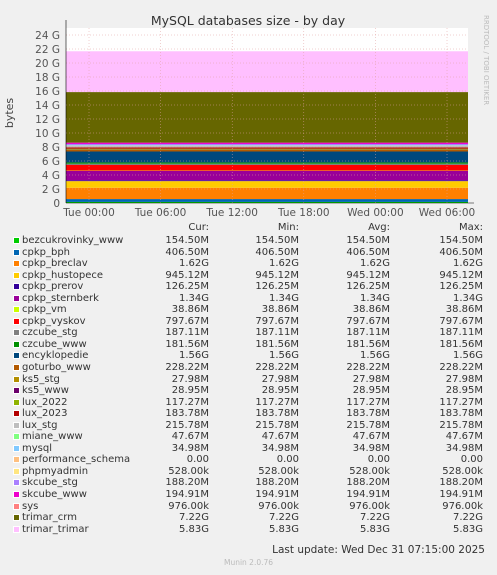 This screenshot has width=497, height=575. What do you see at coordinates (248, 356) in the screenshot?
I see `legend-row: encyklopedie 1.56G 1.56G 1.56G 1.56G` at bounding box center [248, 356].